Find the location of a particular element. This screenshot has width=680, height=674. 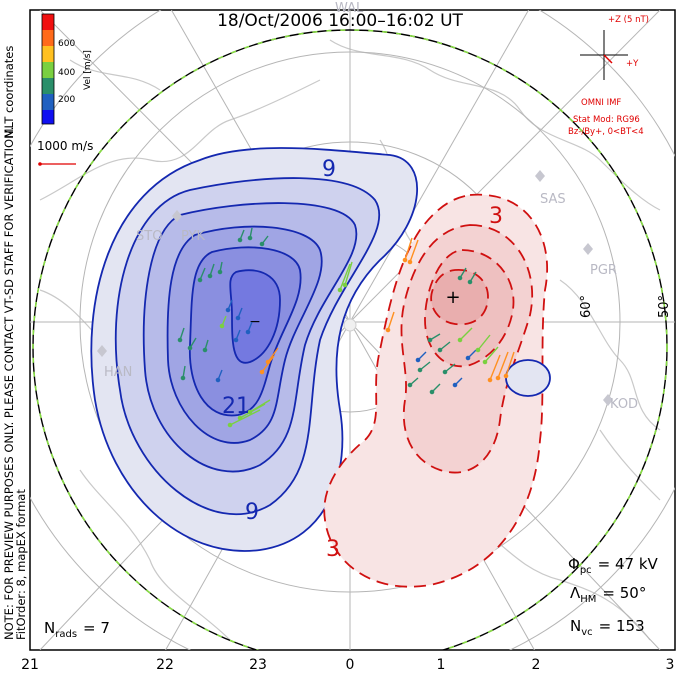

colorbar-tick-400: 400 is located at coordinates (66, 73).